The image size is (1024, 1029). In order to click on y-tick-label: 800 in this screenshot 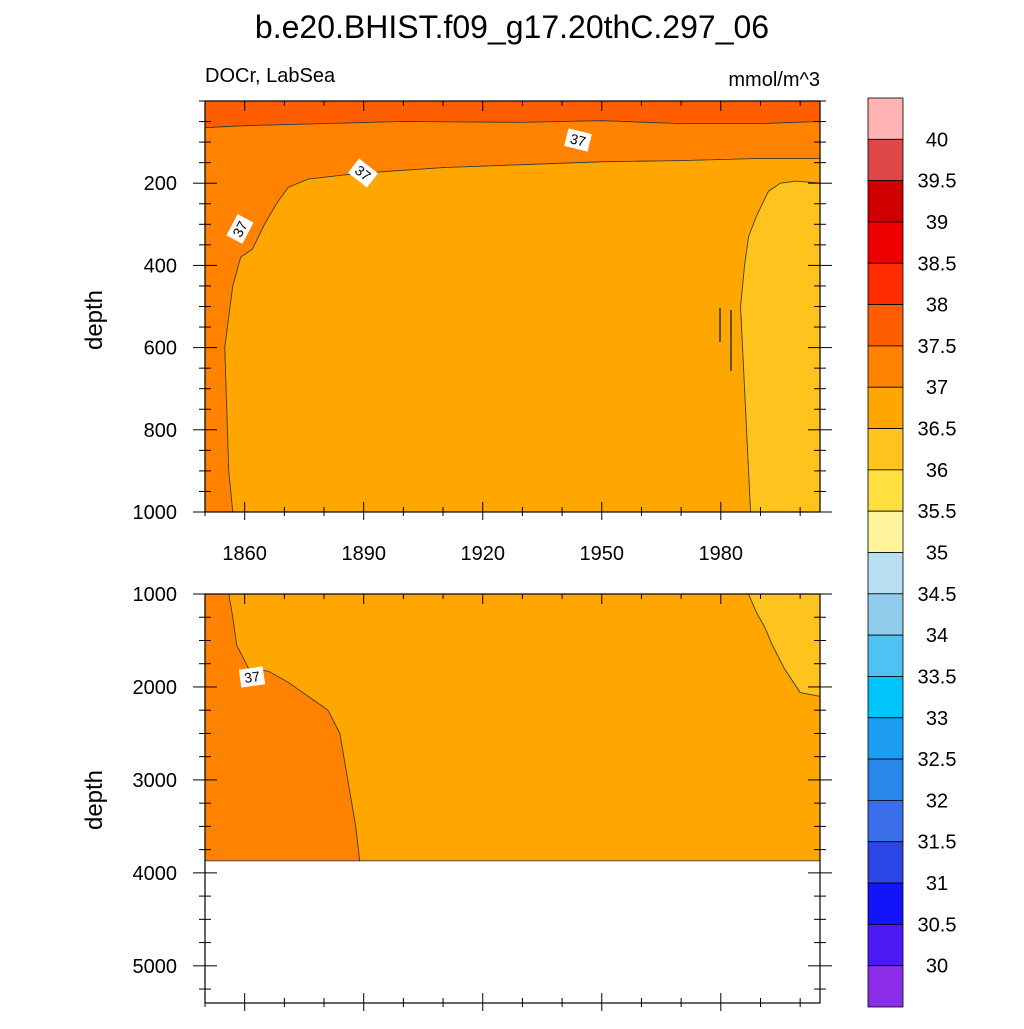, I will do `click(160, 431)`.